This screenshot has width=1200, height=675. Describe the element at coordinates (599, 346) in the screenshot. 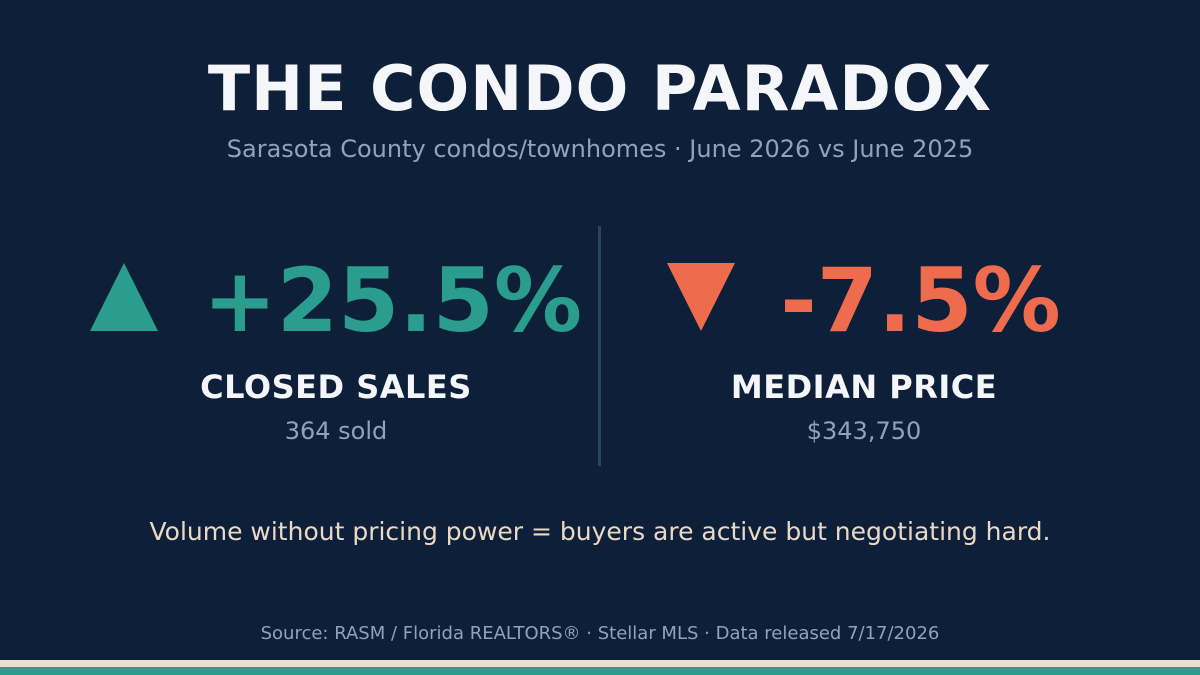

I see `stat-divider` at that location.